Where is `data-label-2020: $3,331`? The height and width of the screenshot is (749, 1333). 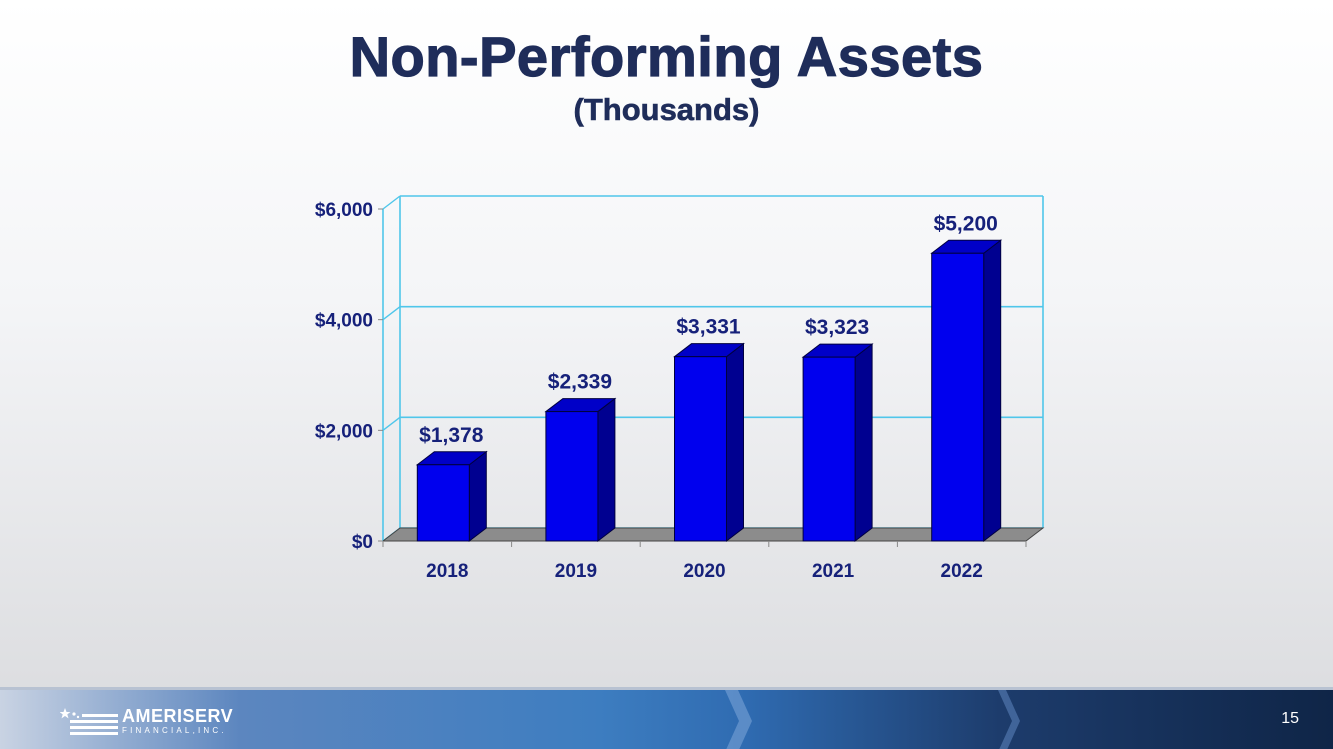 data-label-2020: $3,331 is located at coordinates (708, 327).